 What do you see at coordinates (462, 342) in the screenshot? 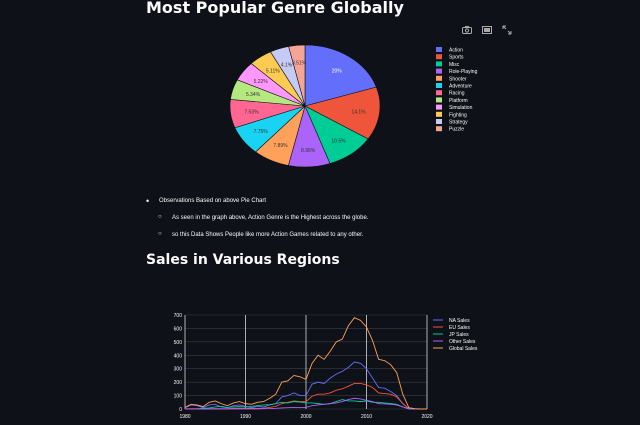
I see `legend-label: Other Sales` at bounding box center [462, 342].